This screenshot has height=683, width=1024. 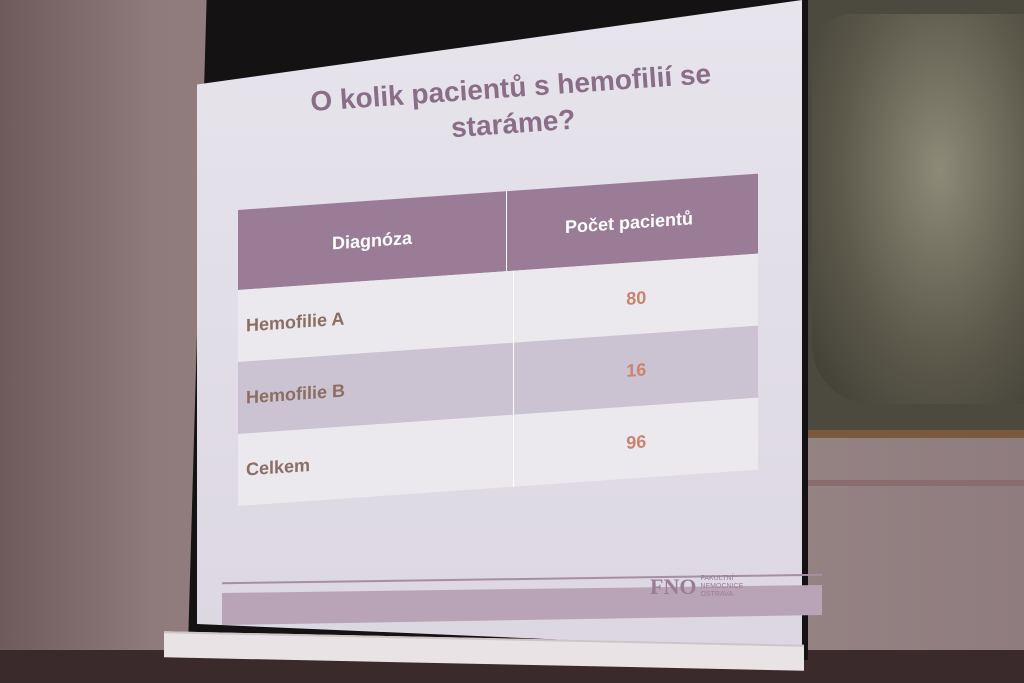 What do you see at coordinates (716, 594) in the screenshot?
I see `logo-text-line: OSTRAVA` at bounding box center [716, 594].